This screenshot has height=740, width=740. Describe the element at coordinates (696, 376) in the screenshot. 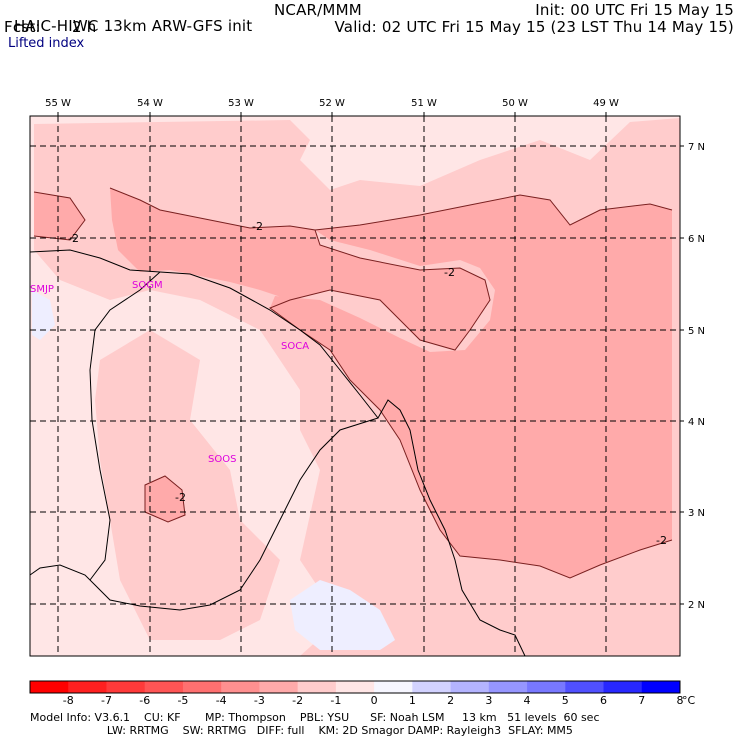

I see `lat-labels: 7 N 6 N 5 N 4 N 3 N 2 N` at that location.